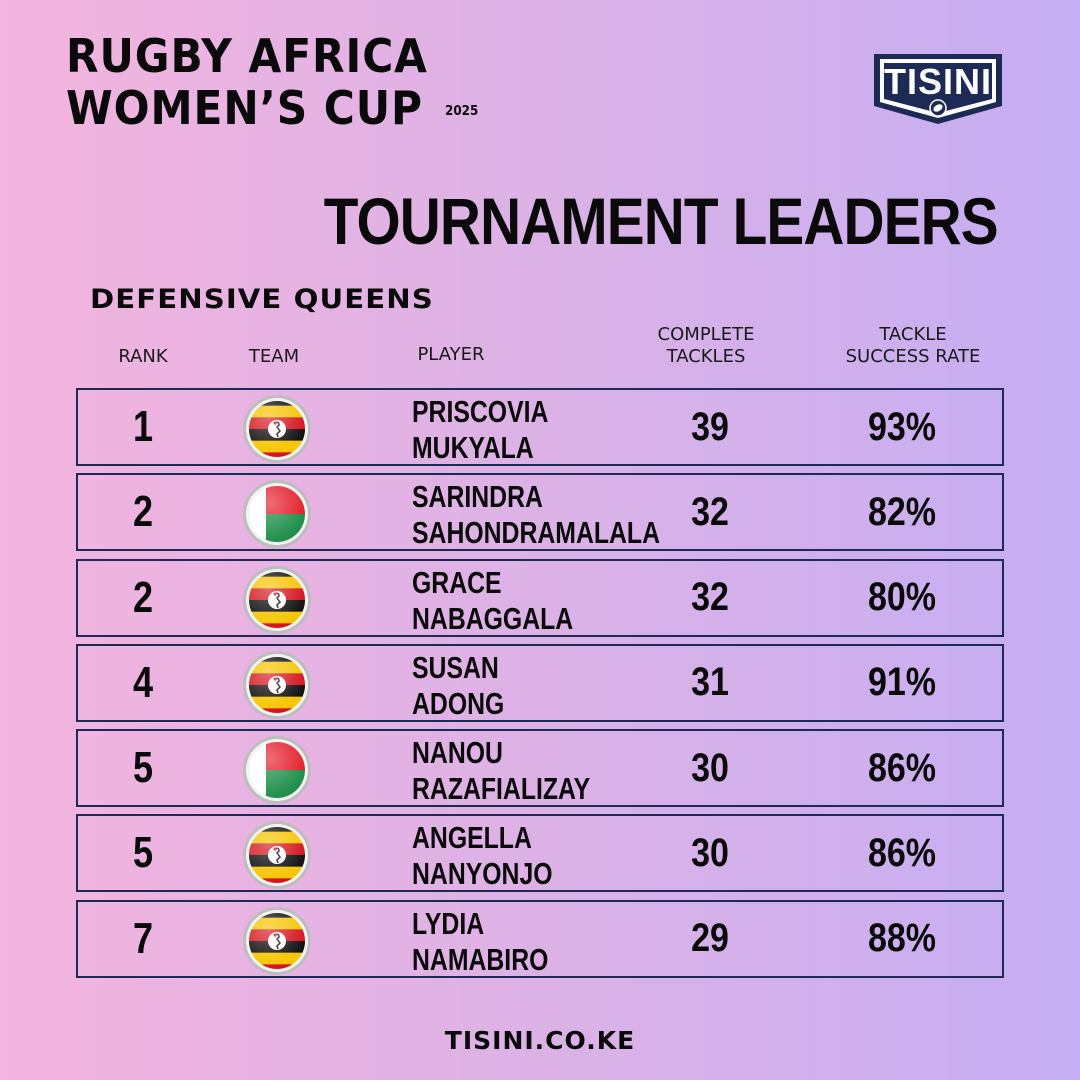 This screenshot has height=1080, width=1080. Describe the element at coordinates (262, 299) in the screenshot. I see `section-subheading: DEFENSIVE QUEENS` at that location.